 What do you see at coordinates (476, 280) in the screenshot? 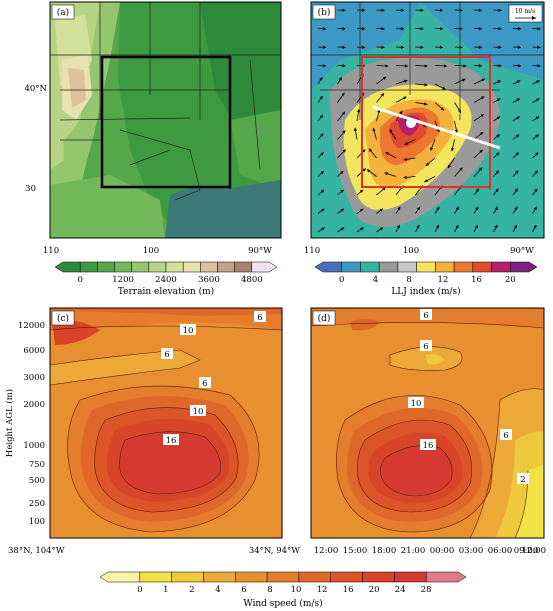
I see `llj-colorbar-tick: 16` at bounding box center [476, 280].